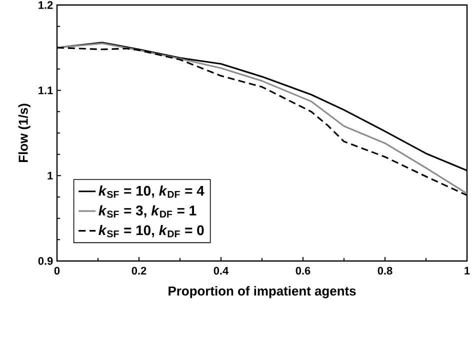 This screenshot has height=338, width=474. What do you see at coordinates (262, 292) in the screenshot?
I see `x-axis-title: Proportion of impatient agents` at bounding box center [262, 292].